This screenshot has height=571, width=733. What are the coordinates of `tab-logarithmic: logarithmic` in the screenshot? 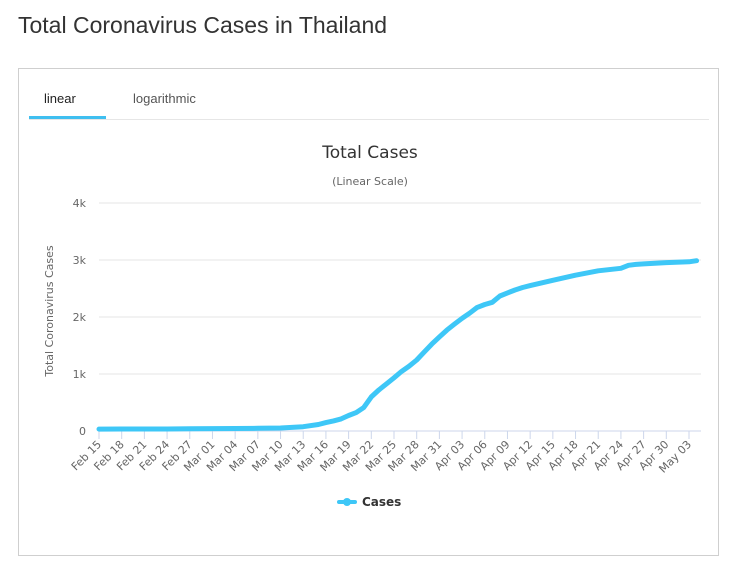 It's located at (164, 98).